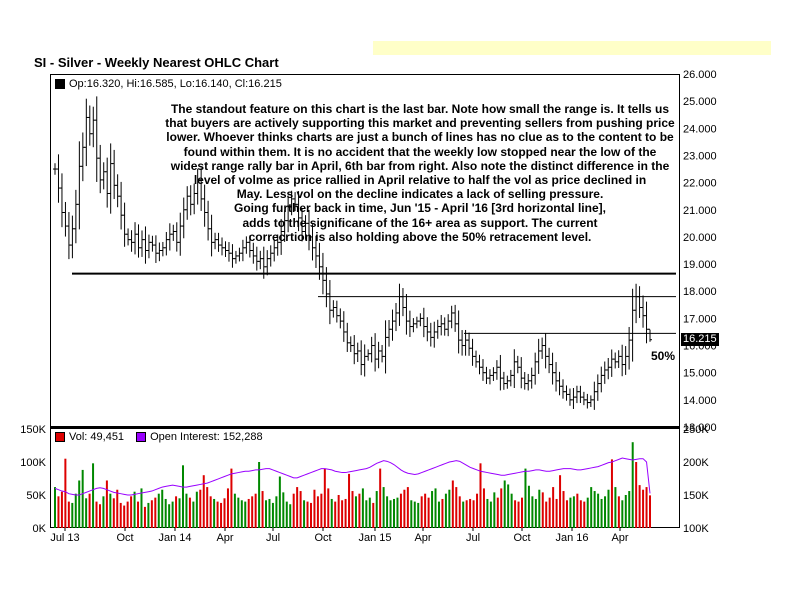 The width and height of the screenshot is (800, 600). I want to click on price-y-tick-label: 14.000, so click(700, 401).